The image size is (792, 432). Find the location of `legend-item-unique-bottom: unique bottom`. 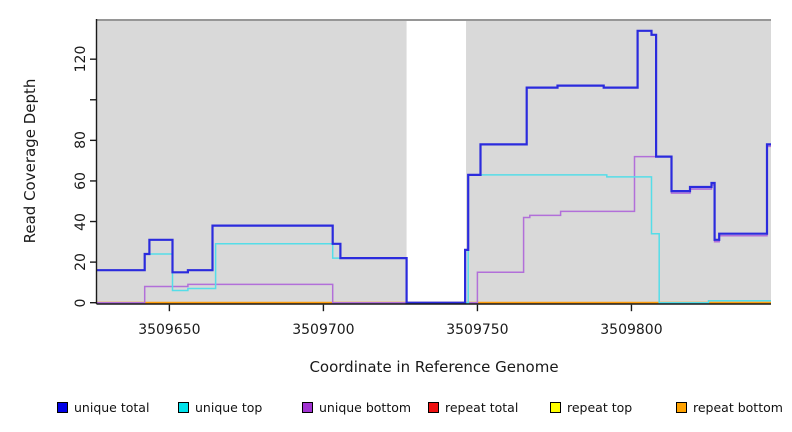

legend-item-unique-bottom: unique bottom is located at coordinates (357, 407).